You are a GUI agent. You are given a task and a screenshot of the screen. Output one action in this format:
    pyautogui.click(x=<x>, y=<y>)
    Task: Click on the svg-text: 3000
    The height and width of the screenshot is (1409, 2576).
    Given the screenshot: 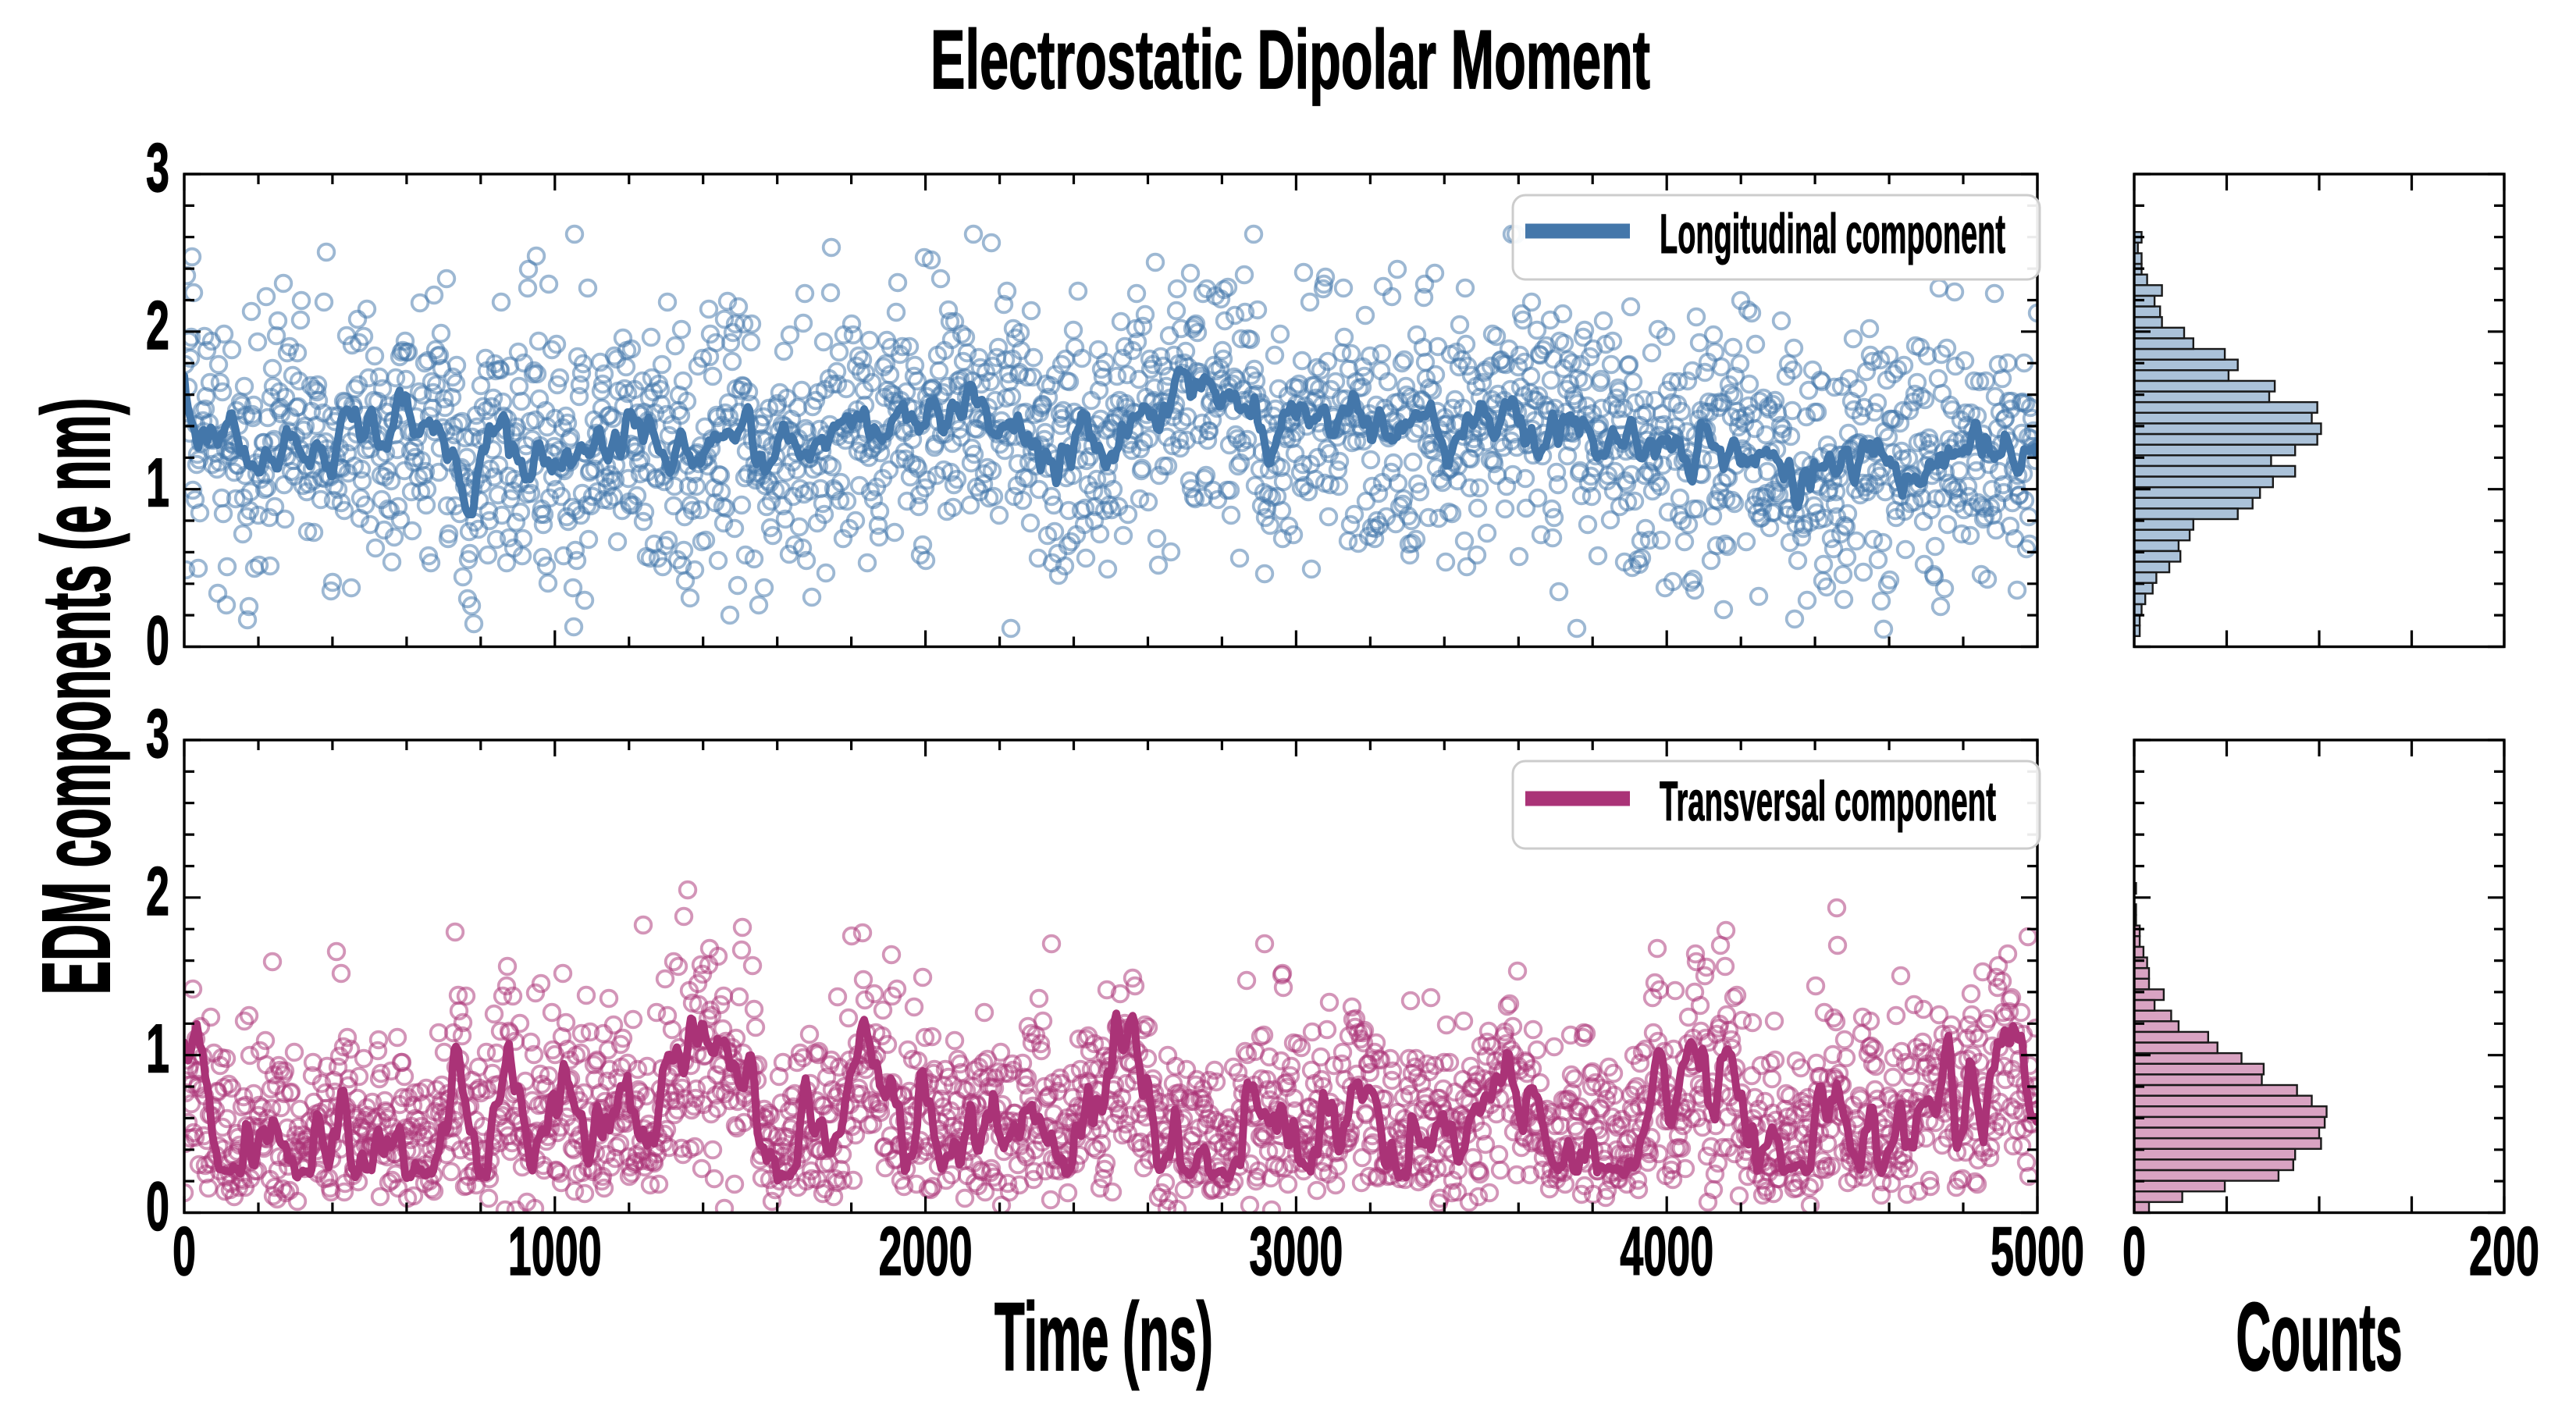 What is the action you would take?
    pyautogui.click(x=1296, y=1251)
    